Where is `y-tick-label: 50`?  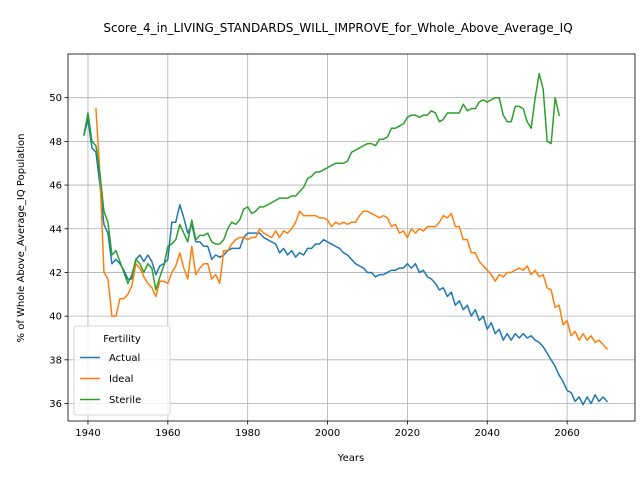 y-tick-label: 50 is located at coordinates (55, 98).